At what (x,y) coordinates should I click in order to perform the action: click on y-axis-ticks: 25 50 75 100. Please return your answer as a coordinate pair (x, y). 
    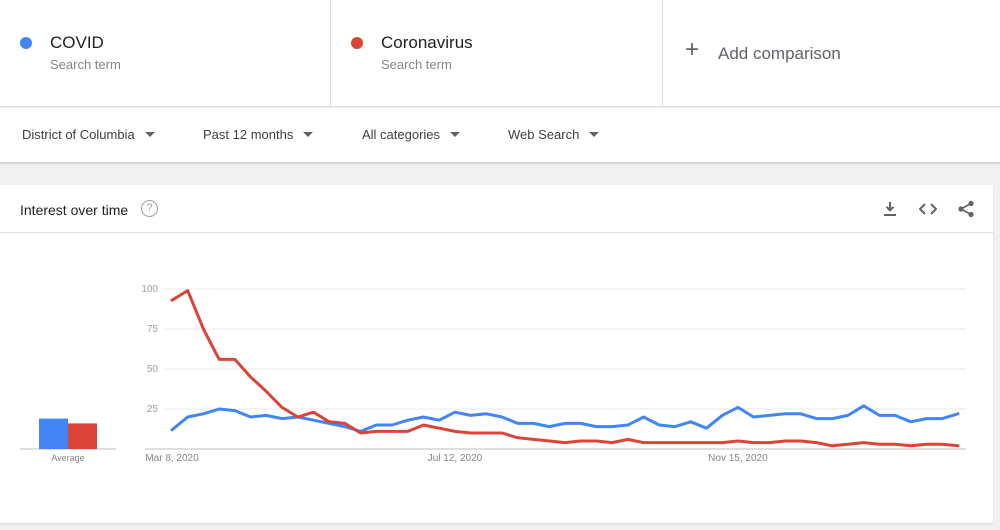
    Looking at the image, I should click on (149, 349).